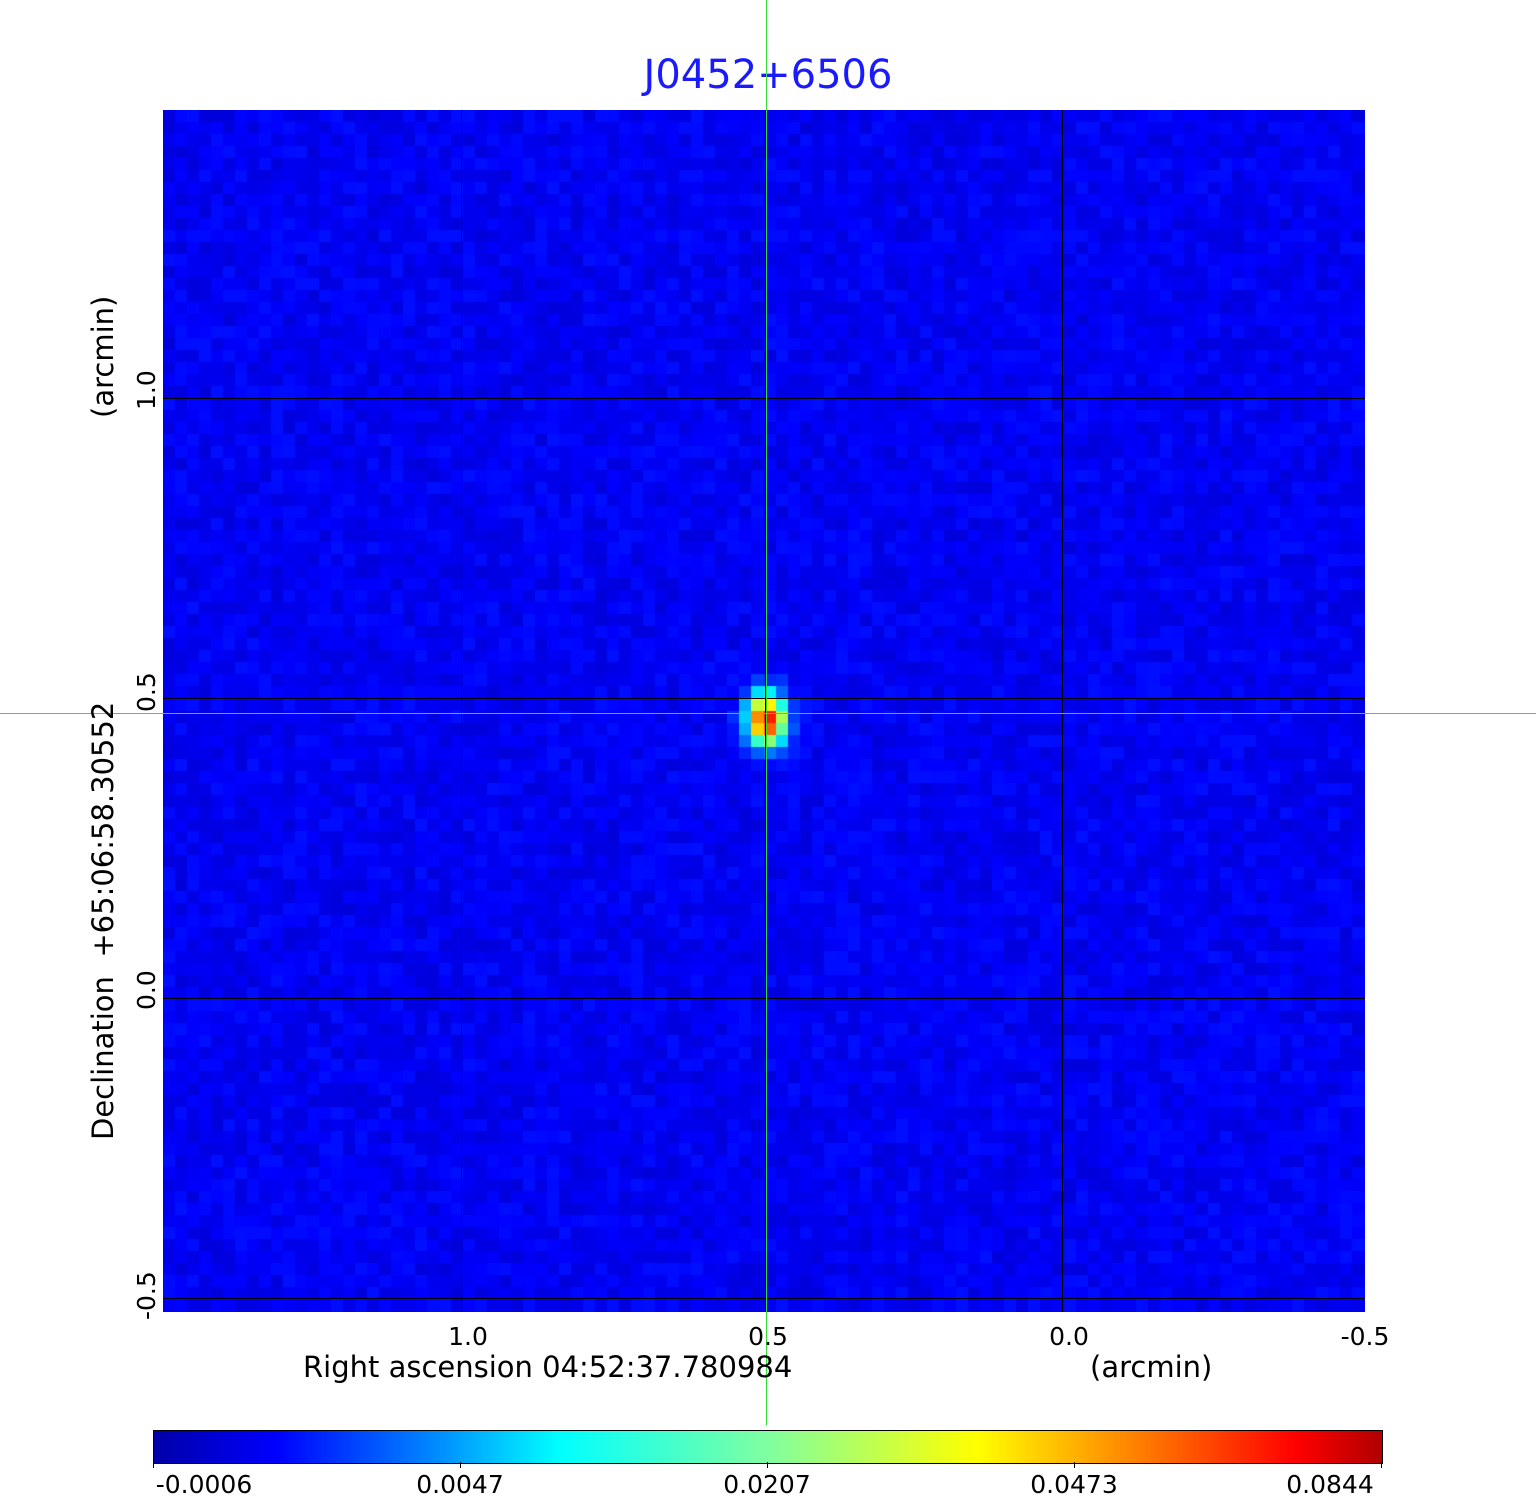  What do you see at coordinates (1062, 711) in the screenshot?
I see `grid-line-x-0.0` at bounding box center [1062, 711].